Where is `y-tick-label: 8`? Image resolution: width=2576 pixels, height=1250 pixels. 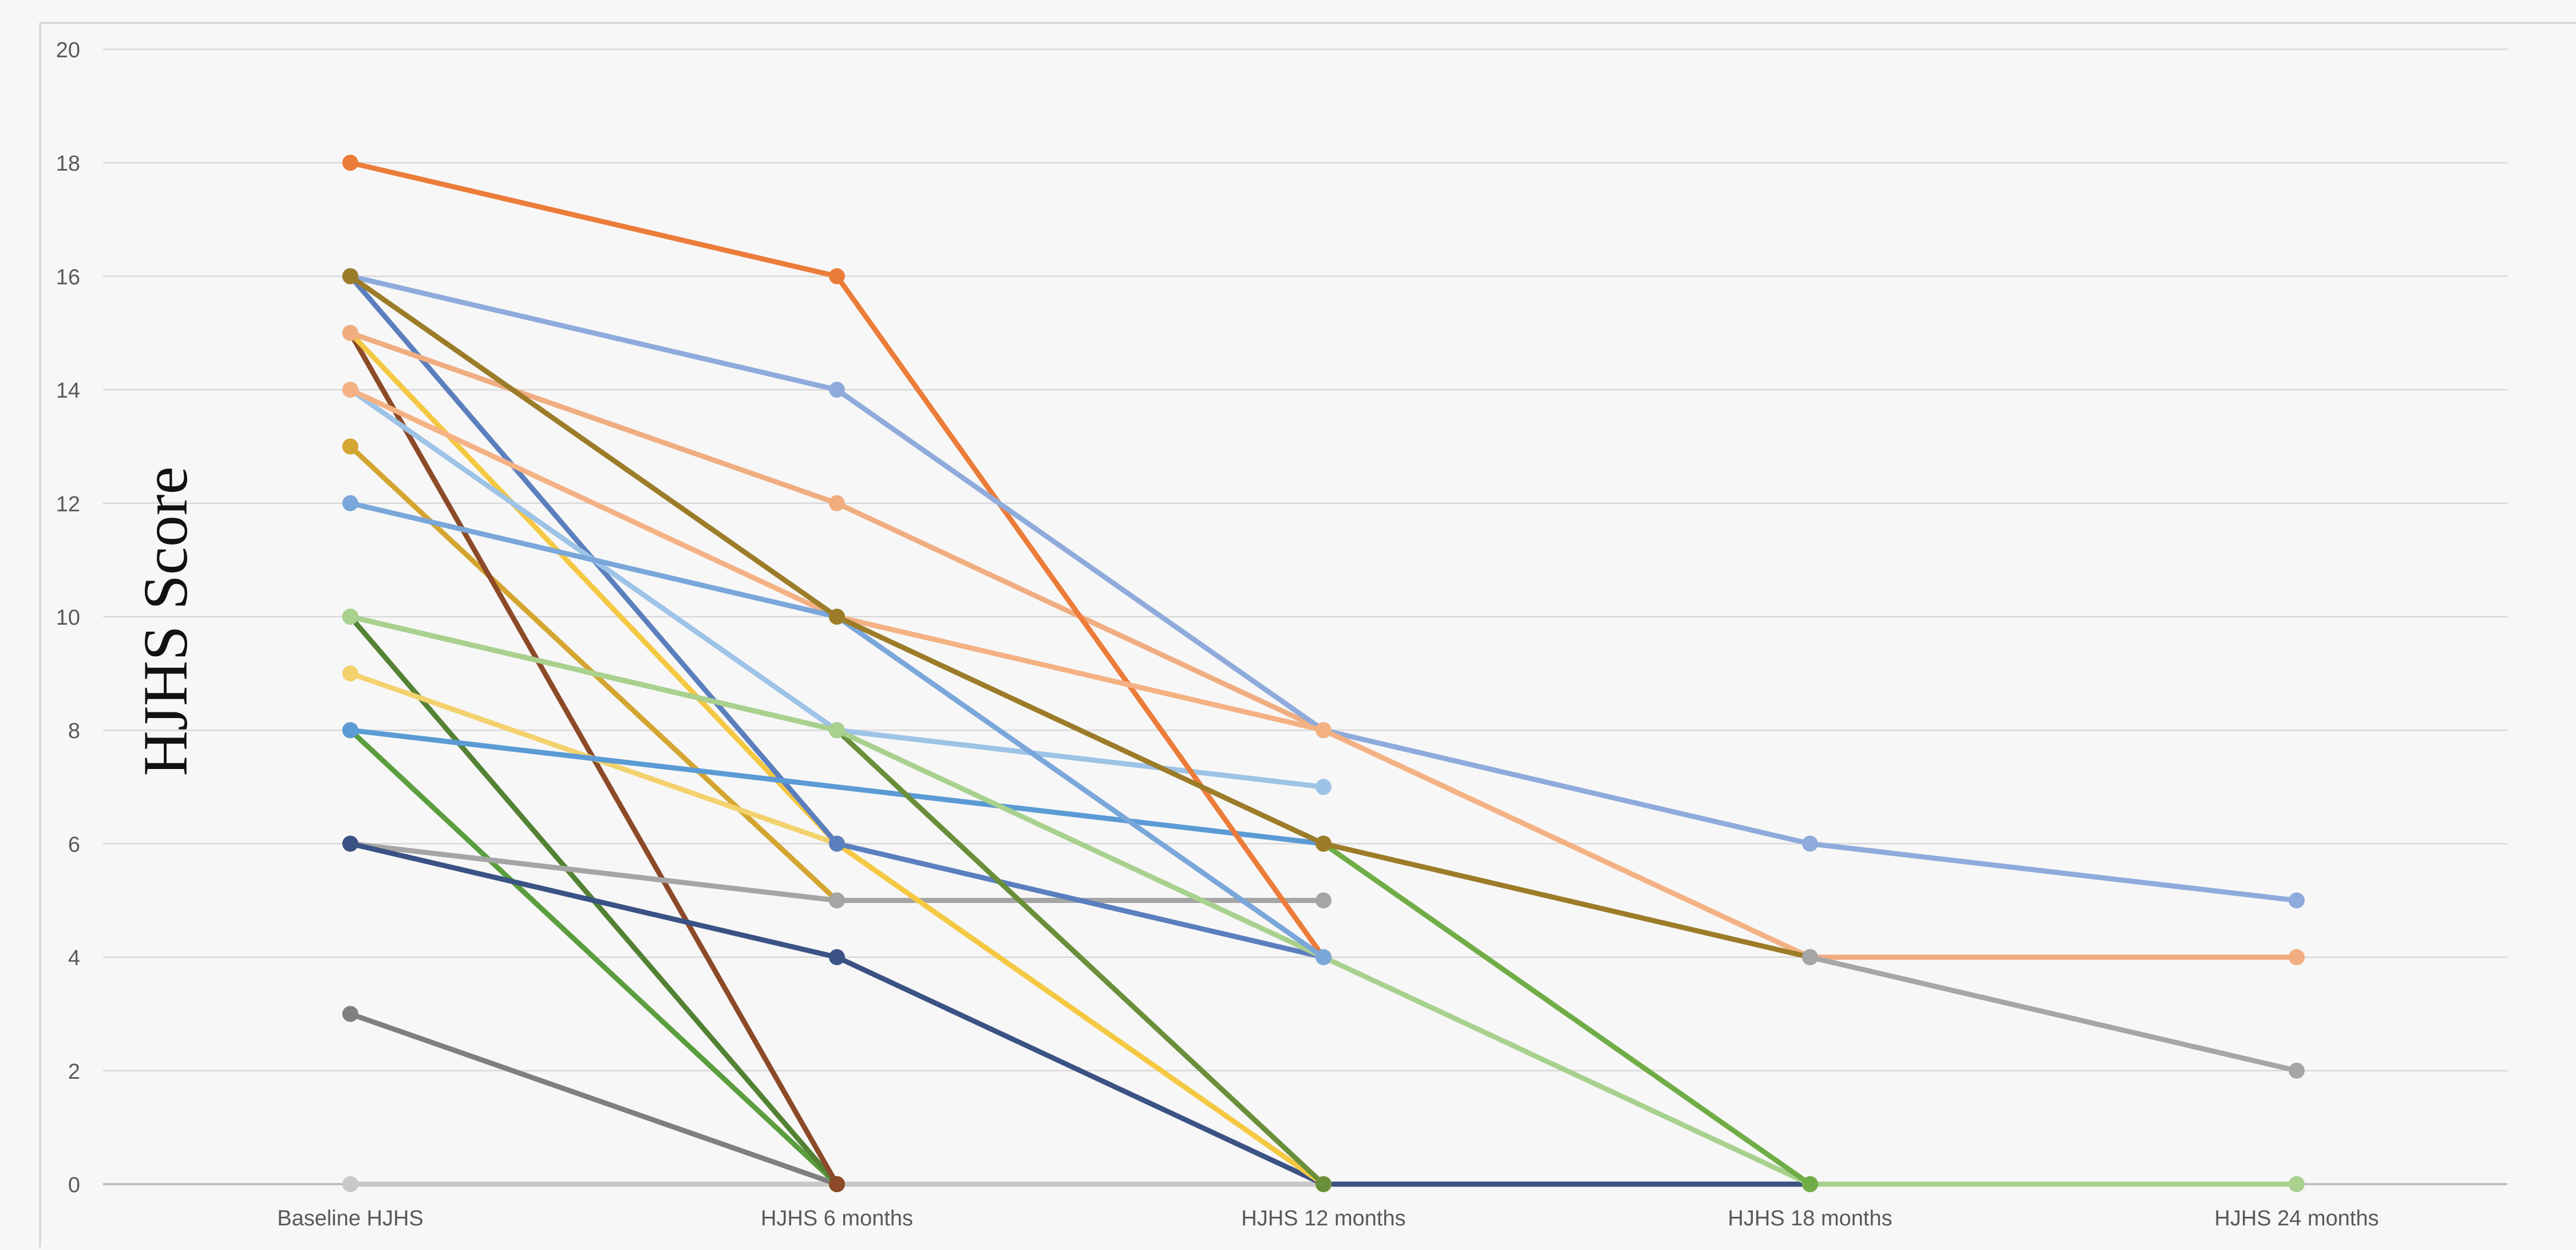
y-tick-label: 8 is located at coordinates (74, 731).